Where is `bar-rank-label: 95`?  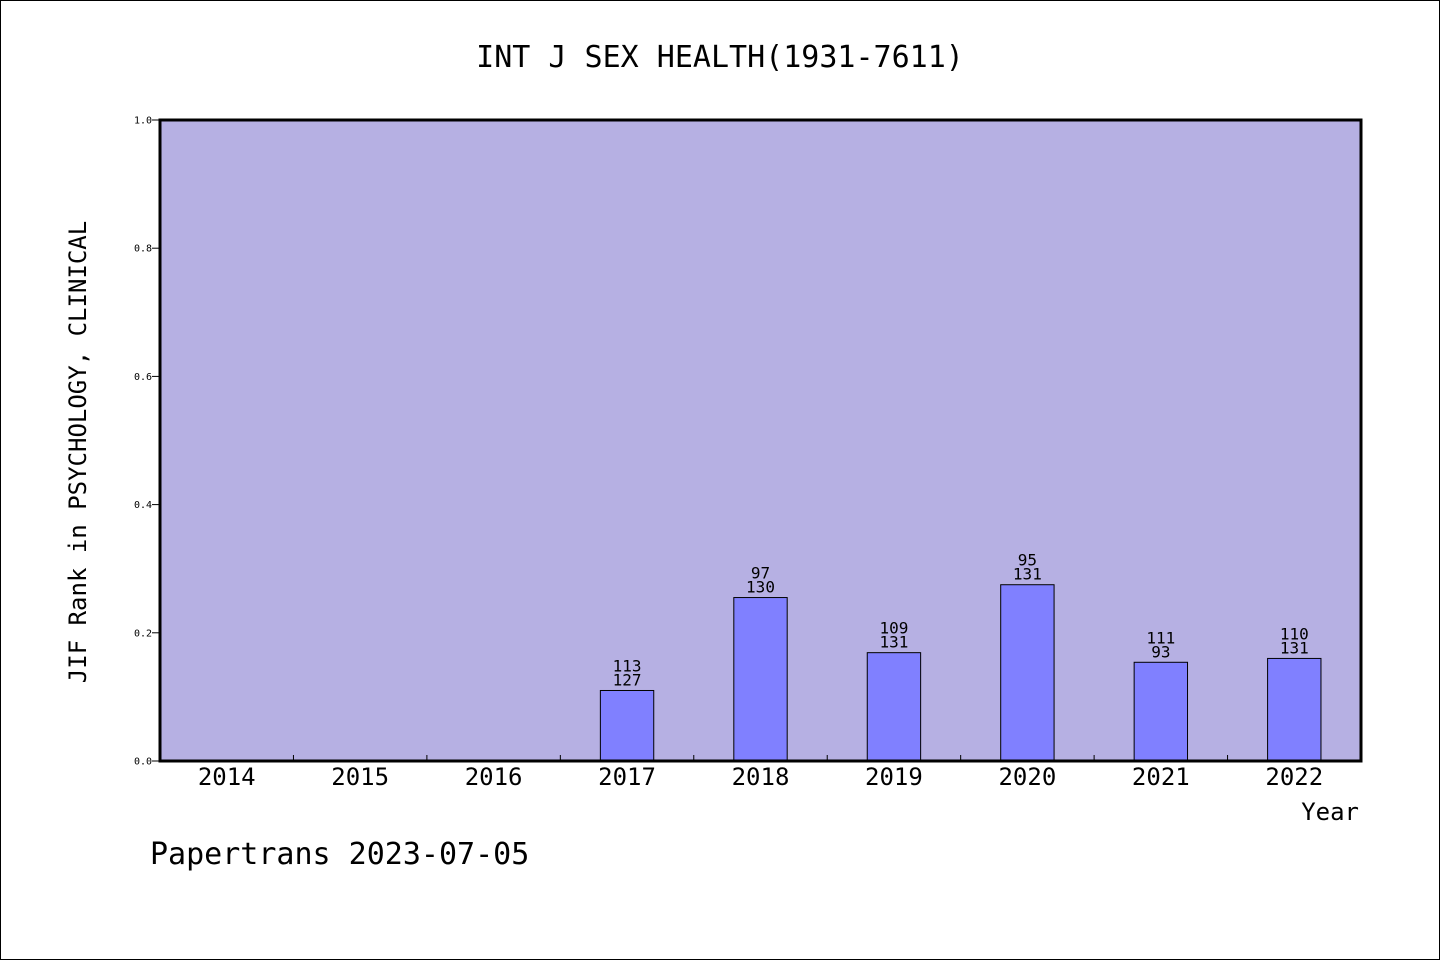
bar-rank-label: 95 is located at coordinates (1027, 560).